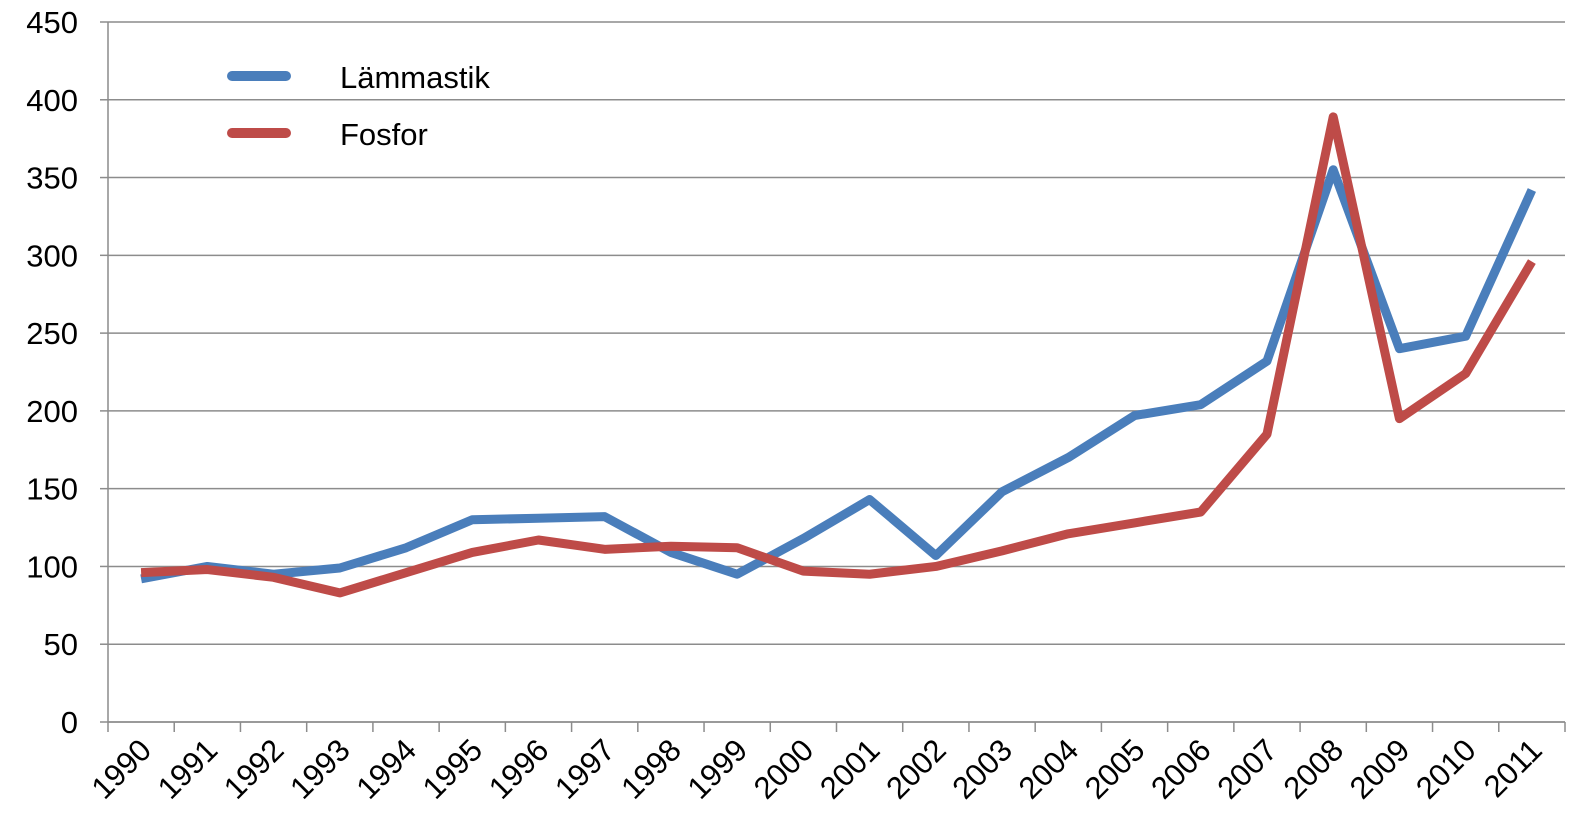  What do you see at coordinates (384, 134) in the screenshot?
I see `legend-label: Fosfor` at bounding box center [384, 134].